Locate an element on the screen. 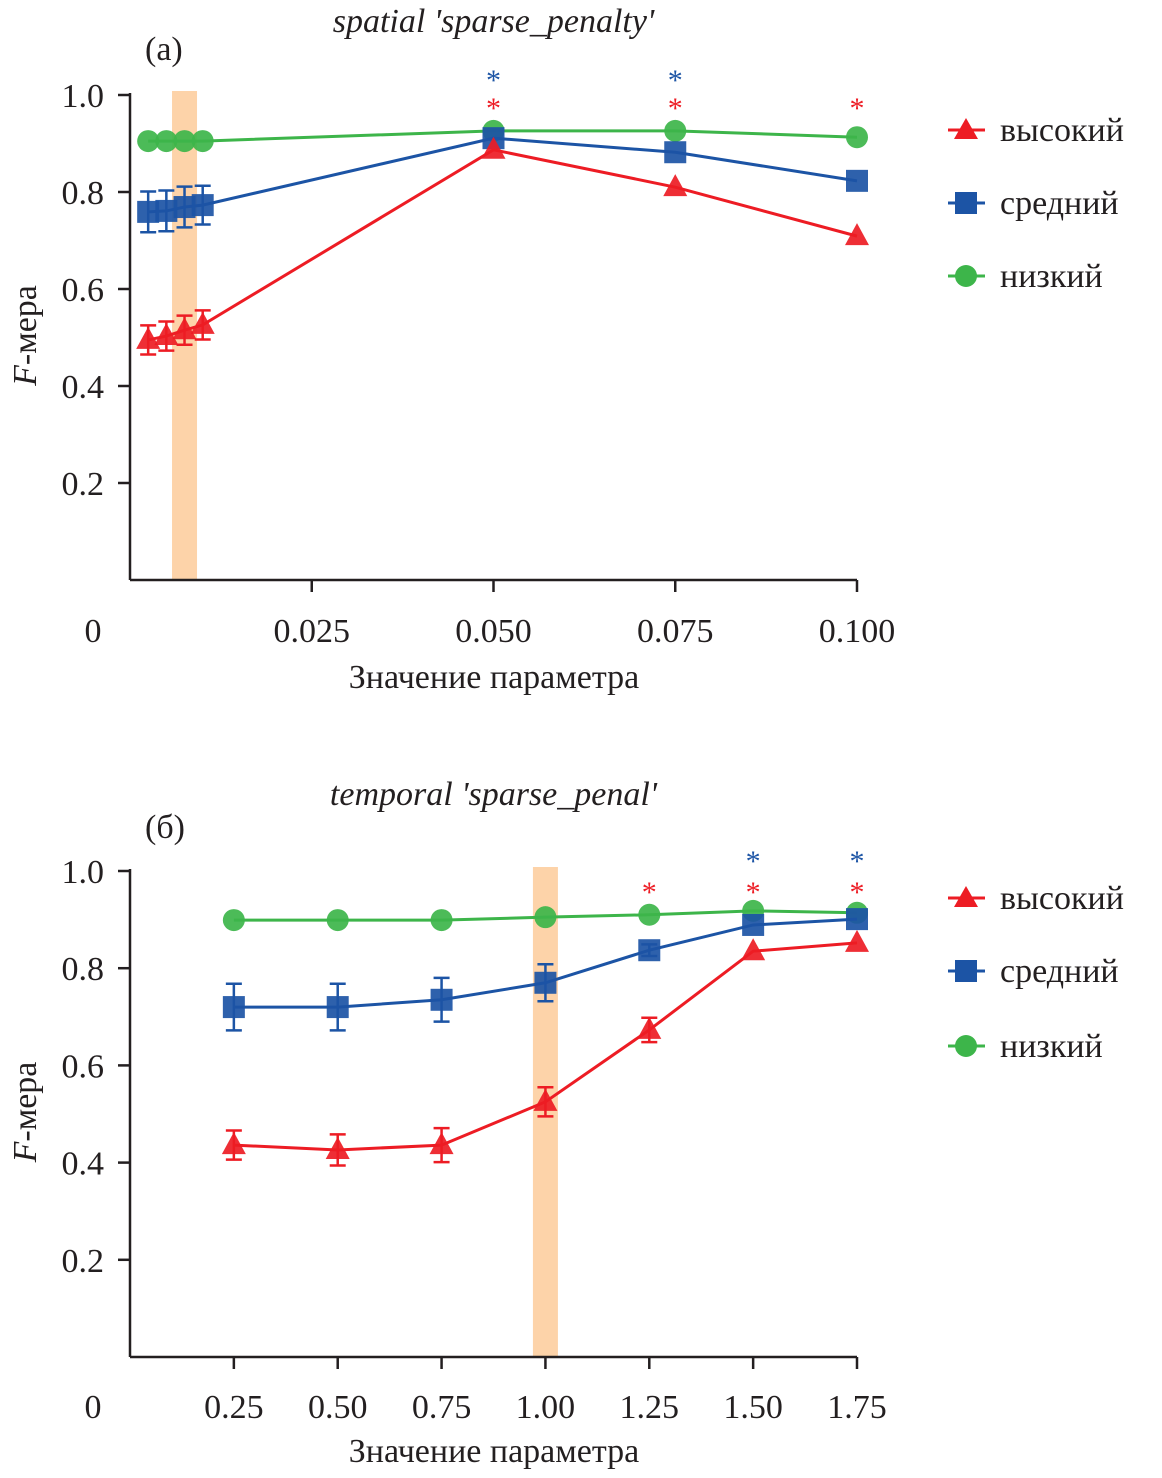  x-tick-label: 0.075 is located at coordinates (675, 631).